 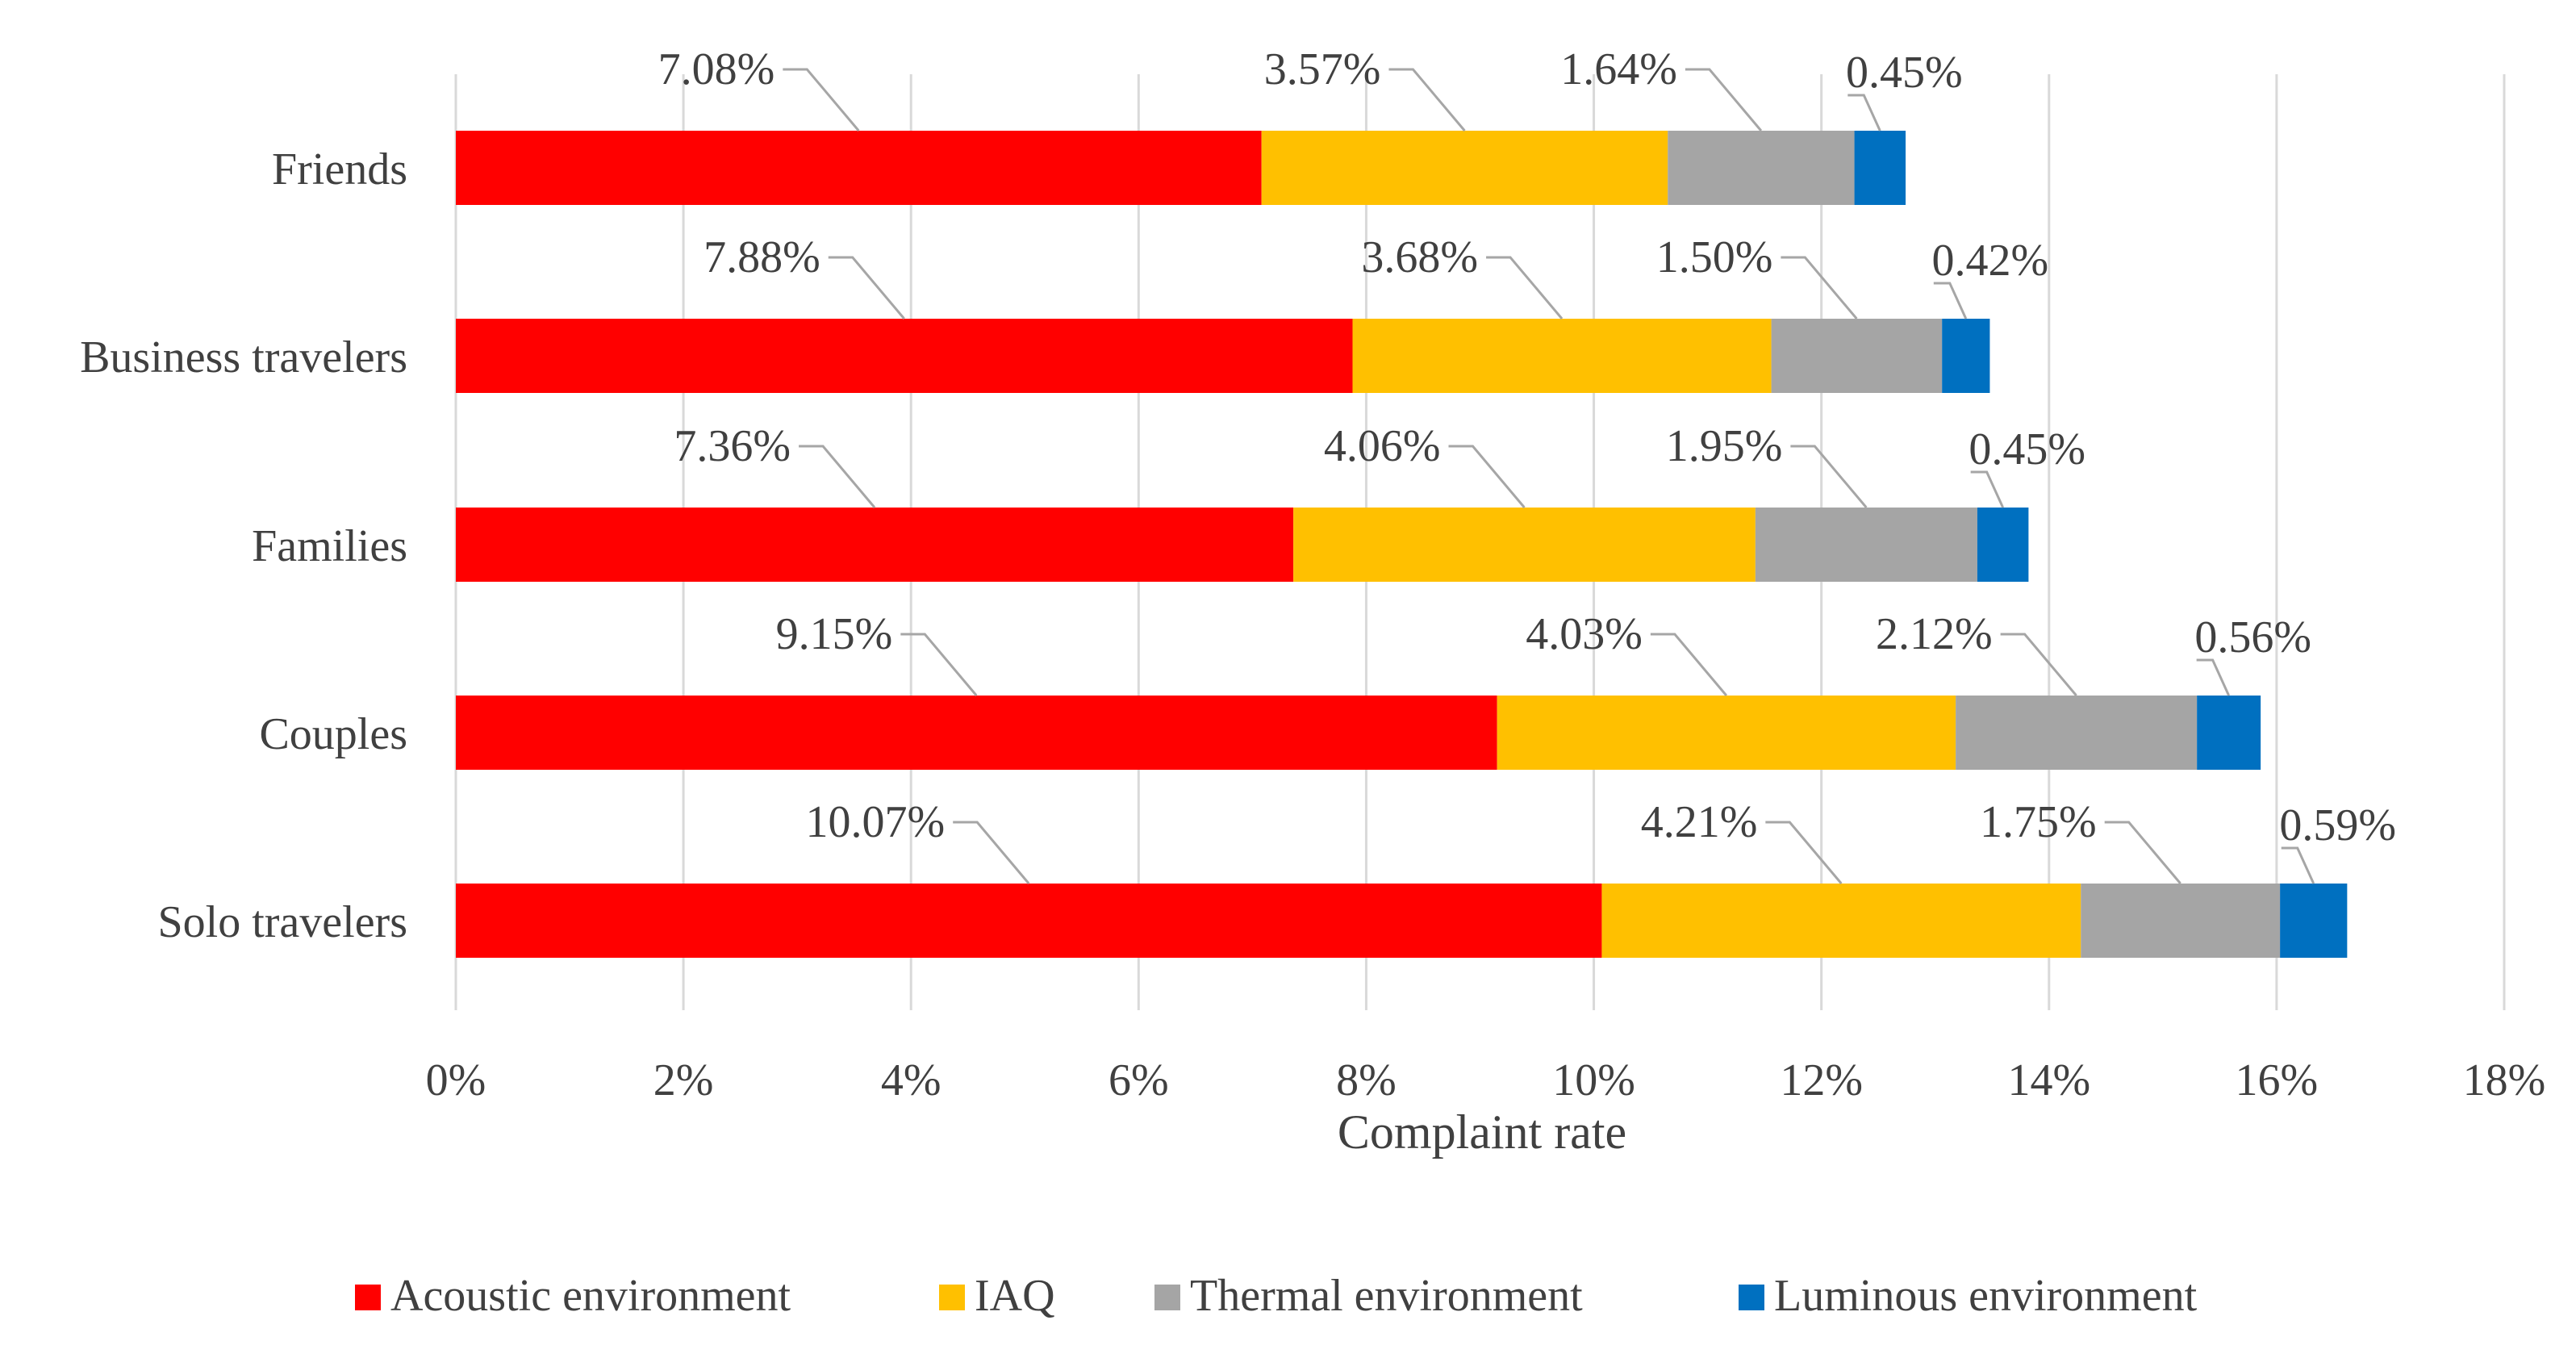 What do you see at coordinates (1382, 446) in the screenshot?
I see `data-label: 4.06%` at bounding box center [1382, 446].